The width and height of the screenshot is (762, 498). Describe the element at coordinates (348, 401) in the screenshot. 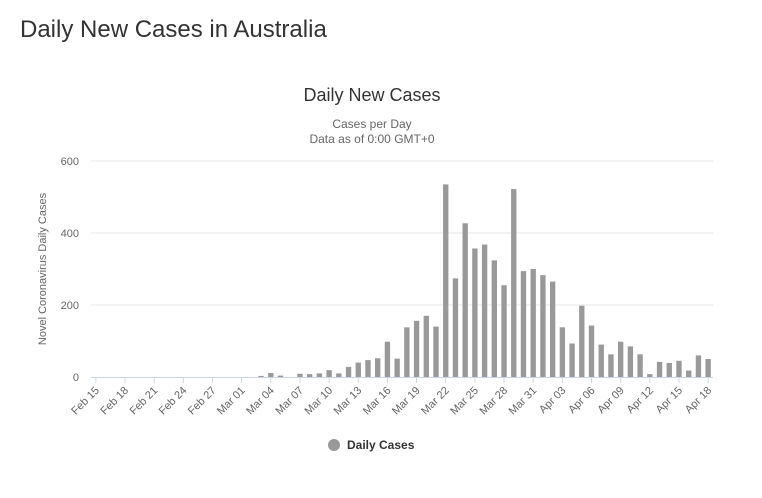

I see `x-tick-label: Mar 13` at that location.